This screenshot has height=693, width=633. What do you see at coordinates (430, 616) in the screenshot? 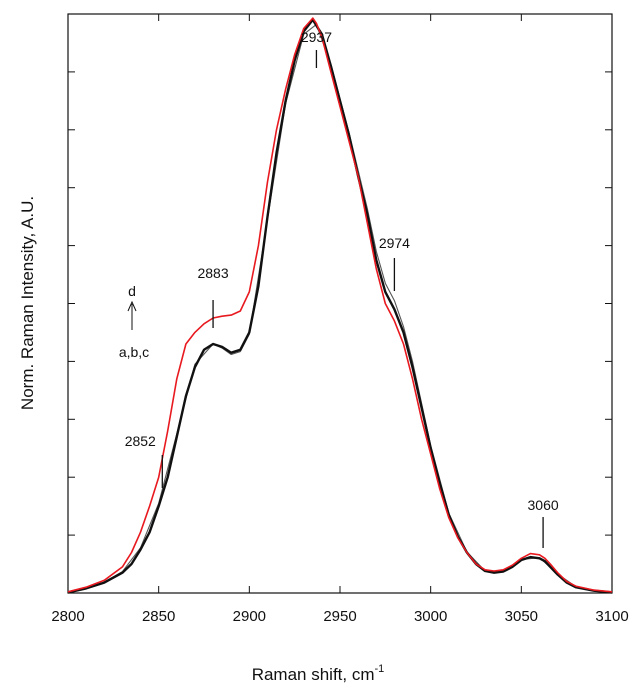
I see `x-tick-label: 3000` at bounding box center [430, 616].